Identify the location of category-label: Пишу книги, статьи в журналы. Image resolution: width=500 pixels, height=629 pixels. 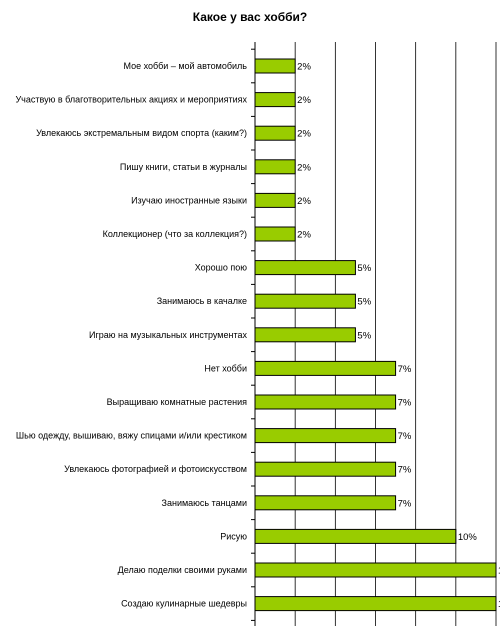
(183, 167).